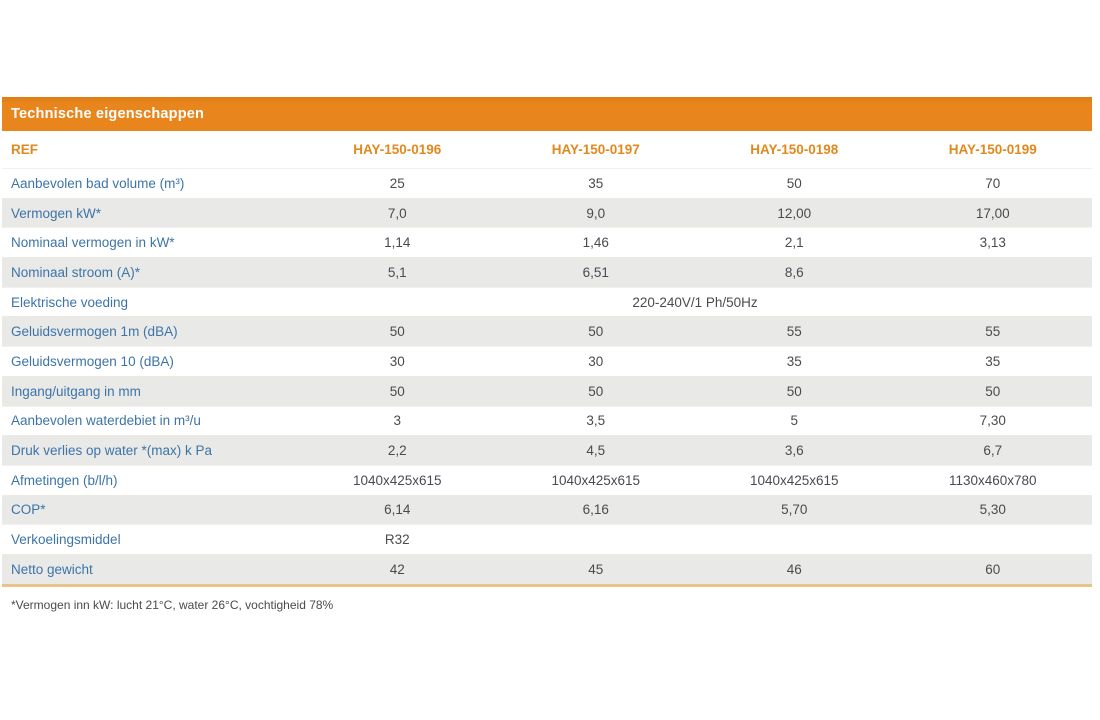 The width and height of the screenshot is (1100, 720). What do you see at coordinates (992, 421) in the screenshot?
I see `cell-value: 7,30` at bounding box center [992, 421].